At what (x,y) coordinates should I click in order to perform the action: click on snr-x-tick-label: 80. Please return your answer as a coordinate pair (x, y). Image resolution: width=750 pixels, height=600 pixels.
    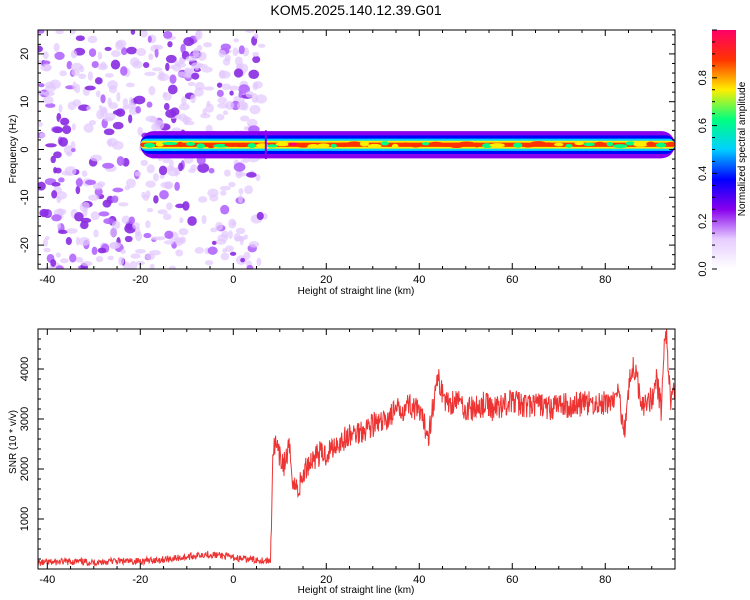
    Looking at the image, I should click on (605, 580).